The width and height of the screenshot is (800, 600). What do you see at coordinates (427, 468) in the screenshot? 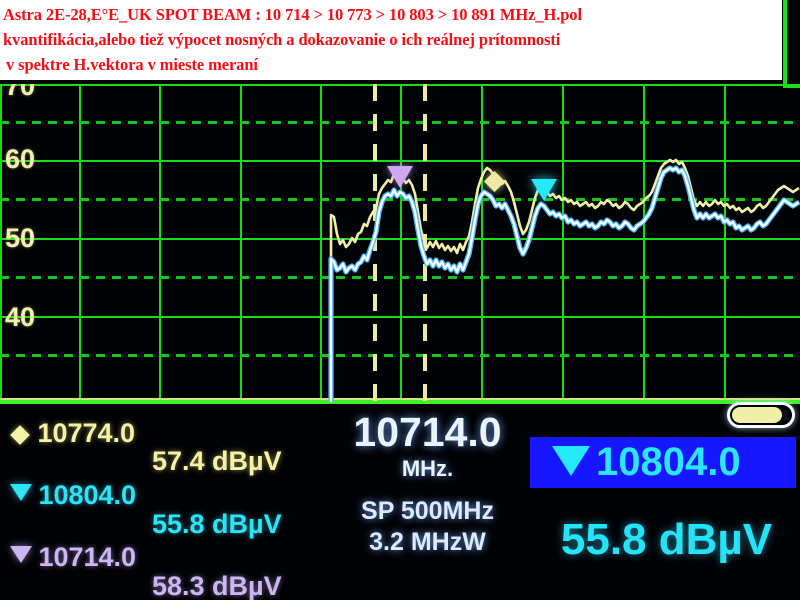
I see `center-frequency-unit: MHz.` at bounding box center [427, 468].